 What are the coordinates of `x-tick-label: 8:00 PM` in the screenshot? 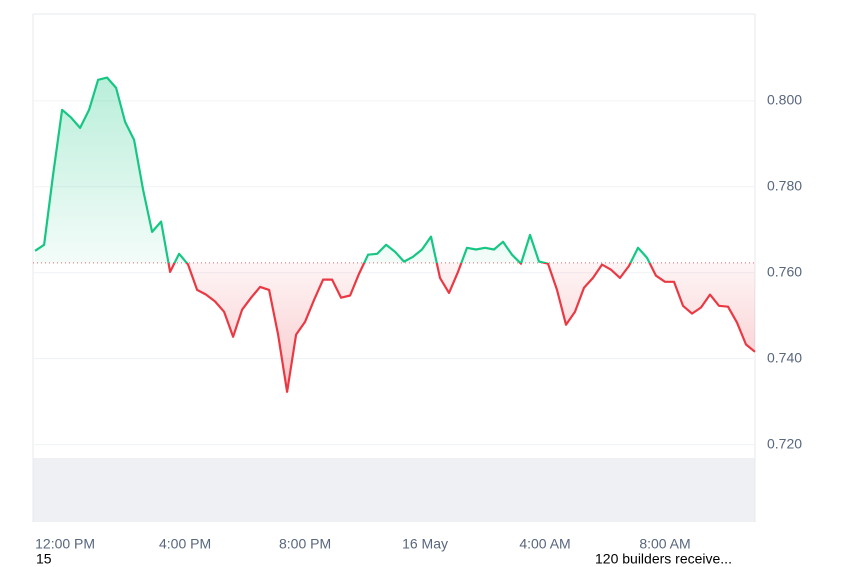 It's located at (305, 544).